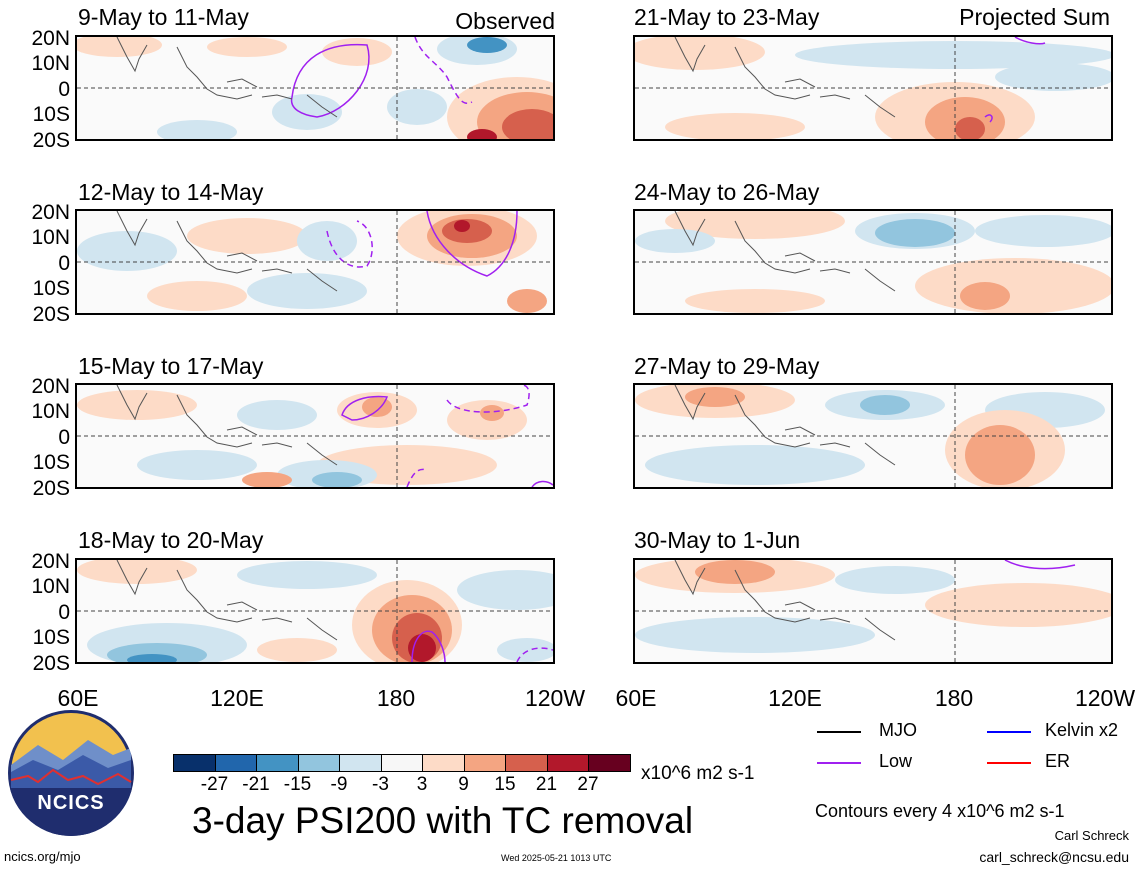 Image resolution: width=1135 pixels, height=872 pixels. Describe the element at coordinates (463, 784) in the screenshot. I see `colorbar-tick-label: 9` at that location.